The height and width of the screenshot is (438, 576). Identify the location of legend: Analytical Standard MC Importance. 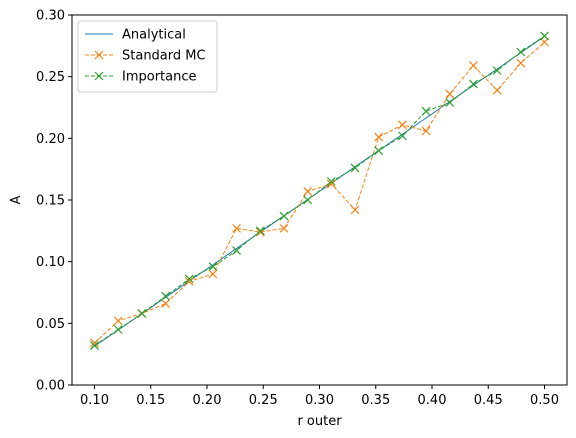
(147, 56).